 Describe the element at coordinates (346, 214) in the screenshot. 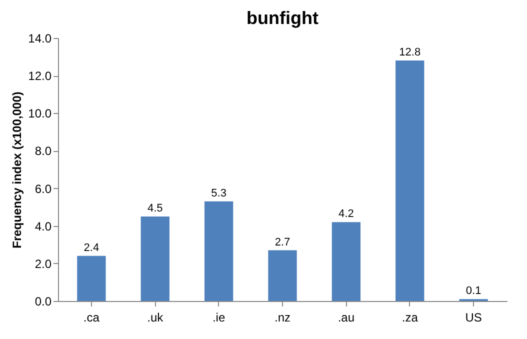

I see `data-label: 4.2` at that location.